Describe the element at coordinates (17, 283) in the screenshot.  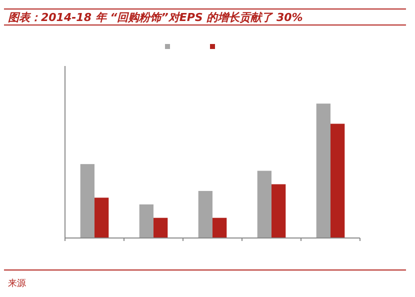
I see `text: 来源` at that location.